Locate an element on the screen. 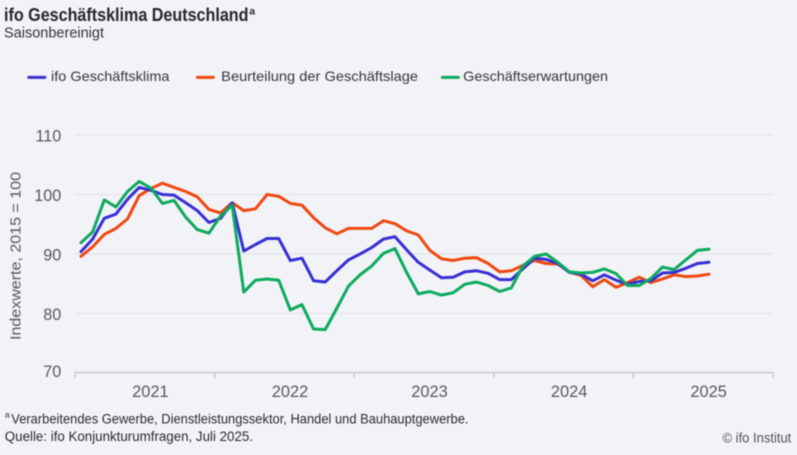  svg-text: 80 is located at coordinates (52, 315).